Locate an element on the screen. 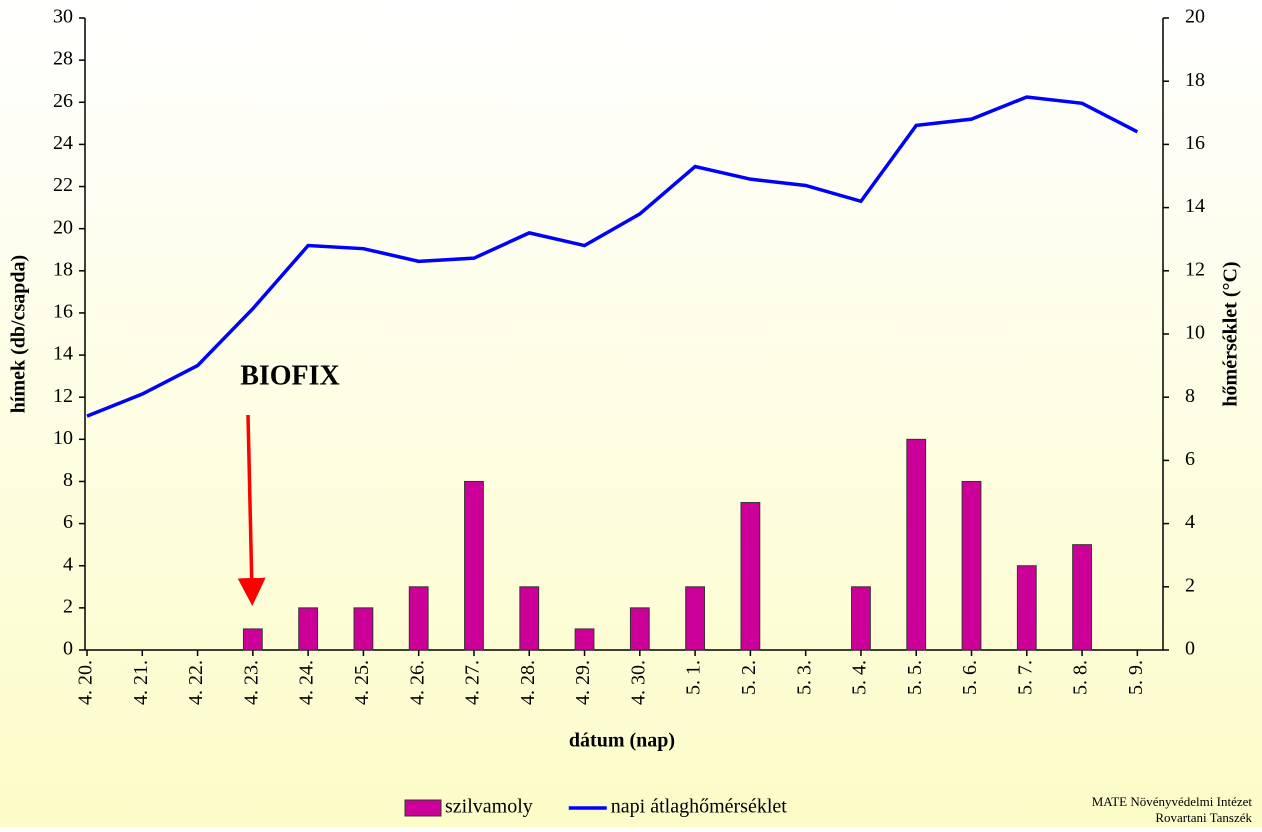  x-tick-label: 4. 20. is located at coordinates (86, 682).